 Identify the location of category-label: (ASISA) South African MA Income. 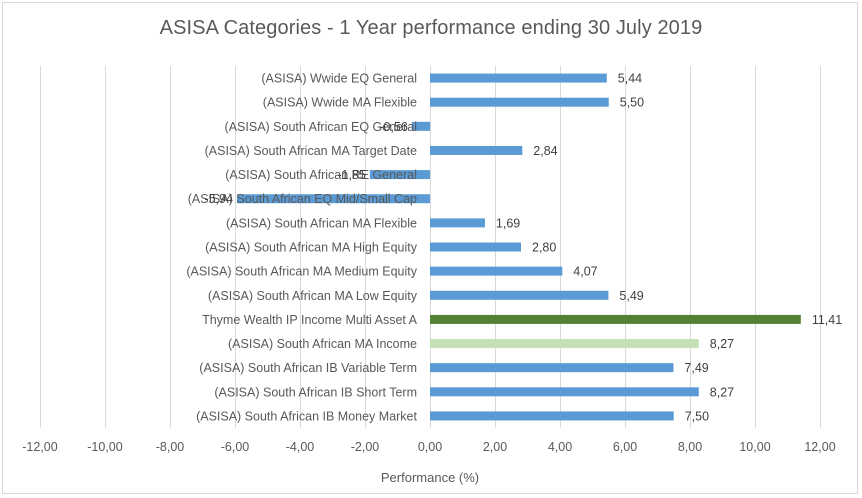
(322, 344).